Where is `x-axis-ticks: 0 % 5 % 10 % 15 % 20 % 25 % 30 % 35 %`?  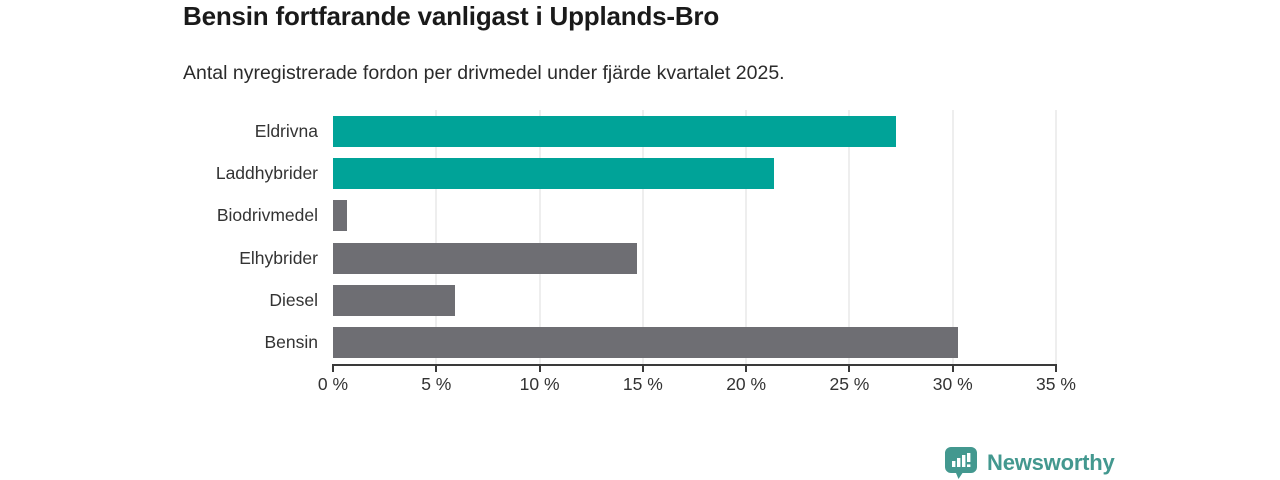
x-axis-ticks: 0 % 5 % 10 % 15 % 20 % 25 % 30 % 35 % is located at coordinates (697, 381).